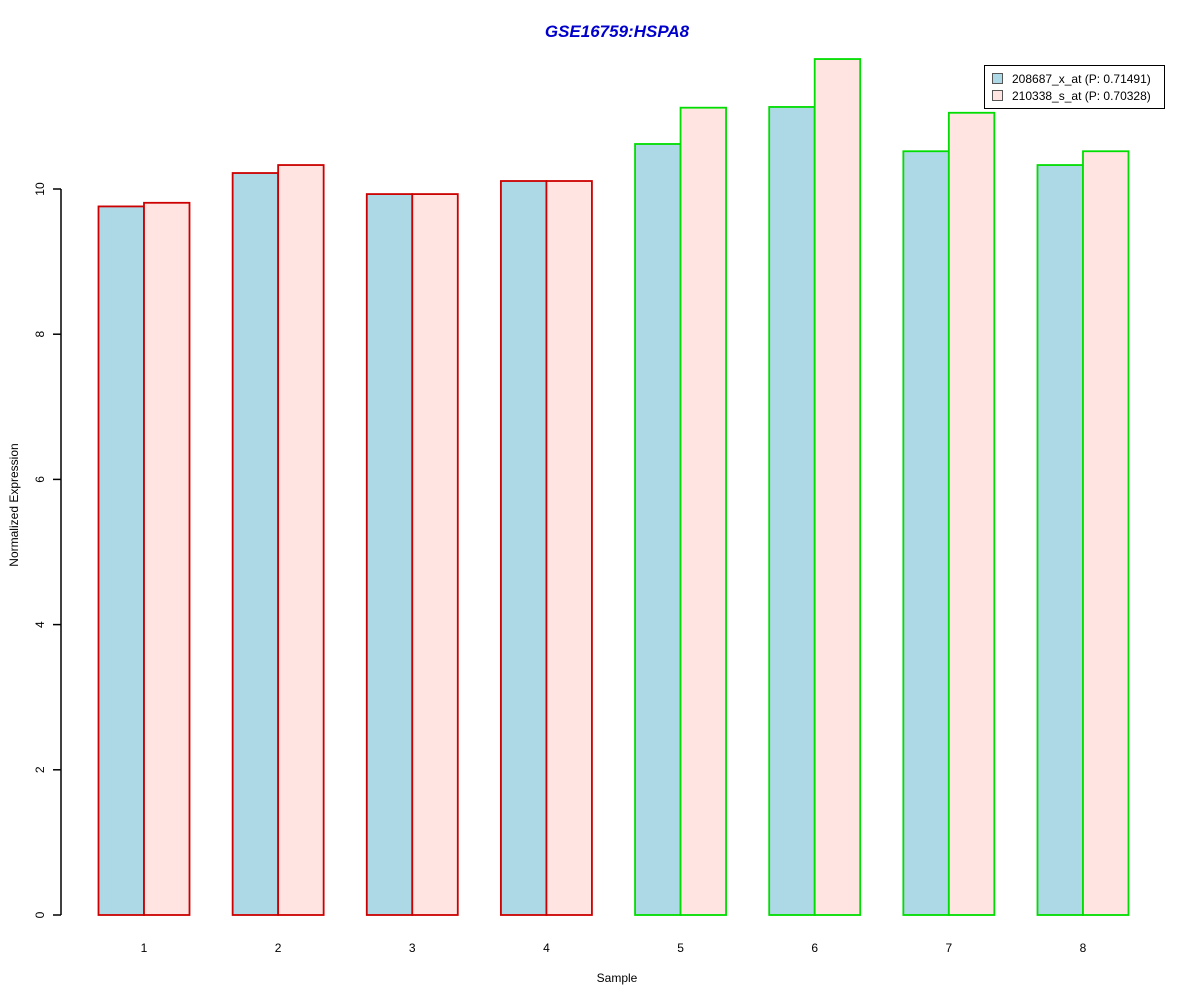 The width and height of the screenshot is (1200, 1000). I want to click on y-tick-label: 0, so click(40, 914).